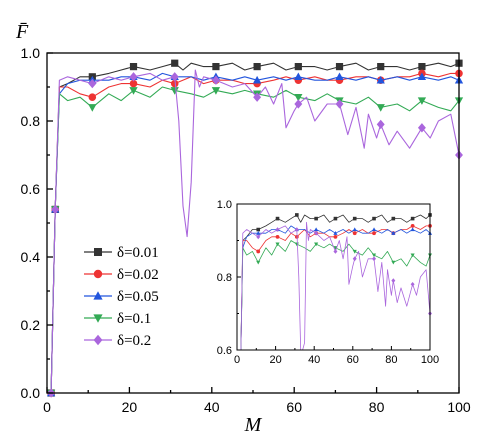 This screenshot has height=442, width=491. What do you see at coordinates (294, 407) in the screenshot?
I see `main-x-tick-label: 60` at bounding box center [294, 407].